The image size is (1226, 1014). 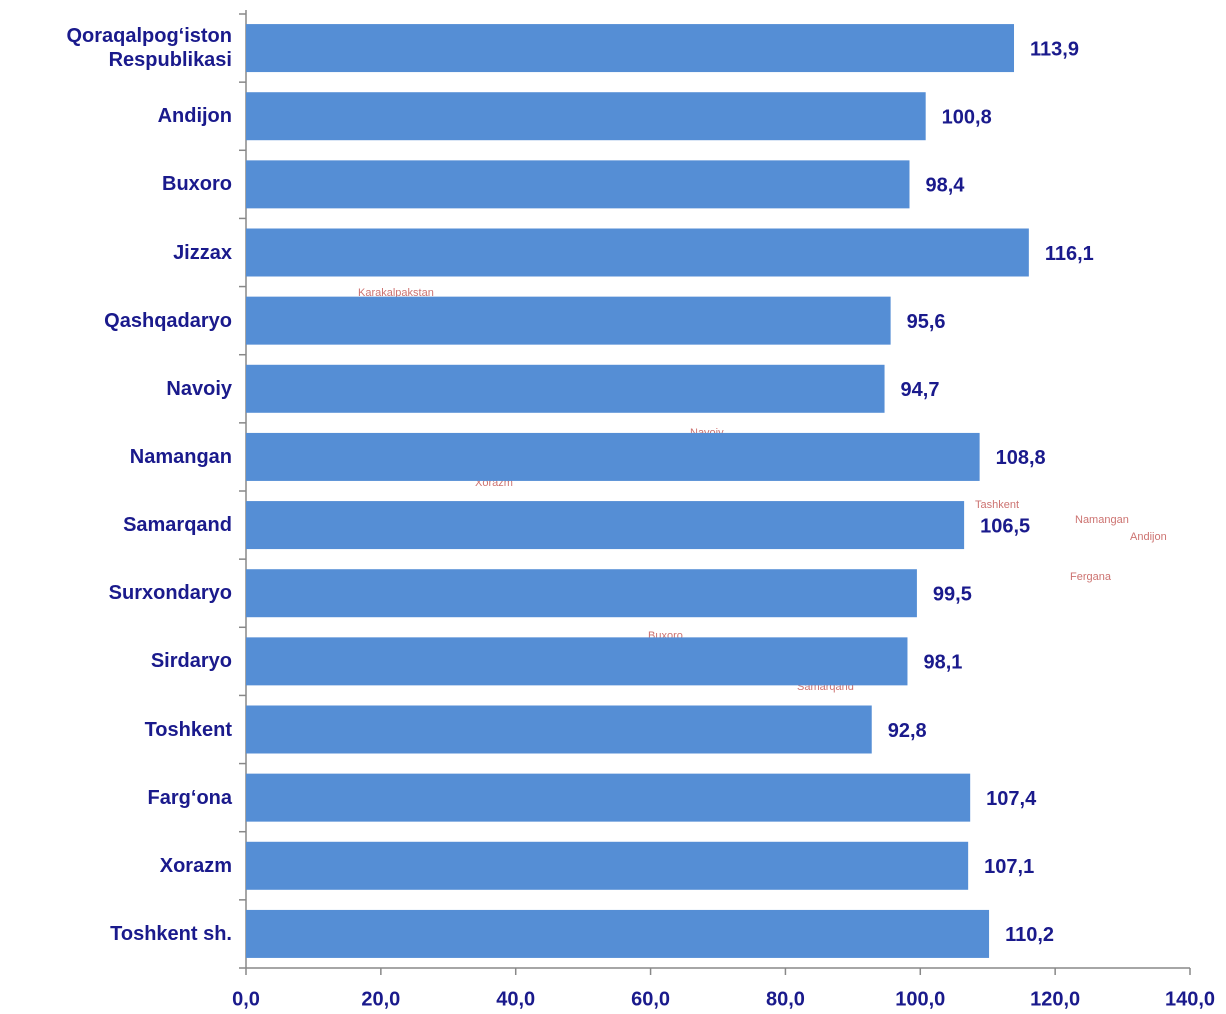 What do you see at coordinates (952, 594) in the screenshot?
I see `value-label: 99,5` at bounding box center [952, 594].